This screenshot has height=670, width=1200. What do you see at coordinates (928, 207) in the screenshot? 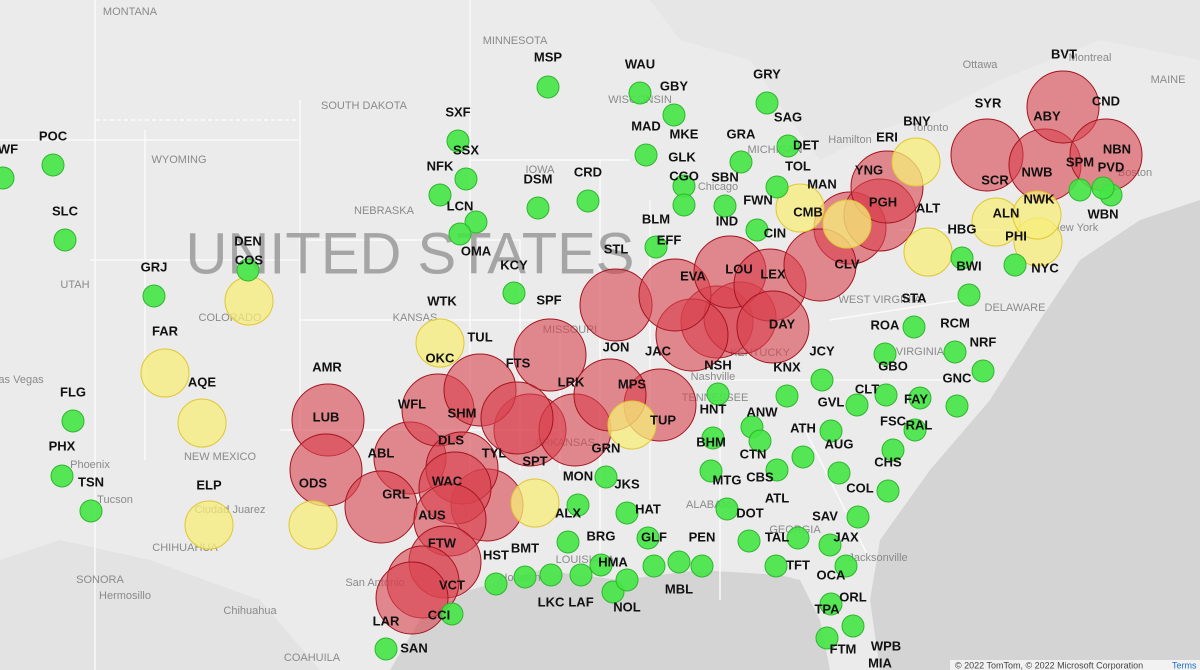
I see `marker-label: ALT` at bounding box center [928, 207].